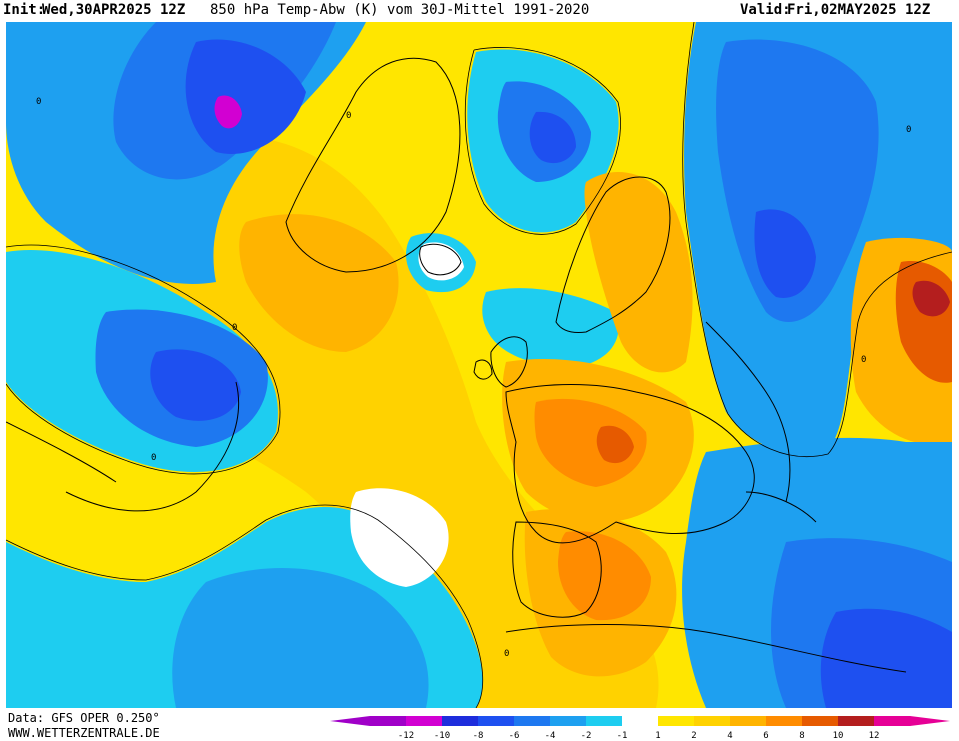 The width and height of the screenshot is (959, 741). I want to click on field-coldest-labrador, so click(195, 385).